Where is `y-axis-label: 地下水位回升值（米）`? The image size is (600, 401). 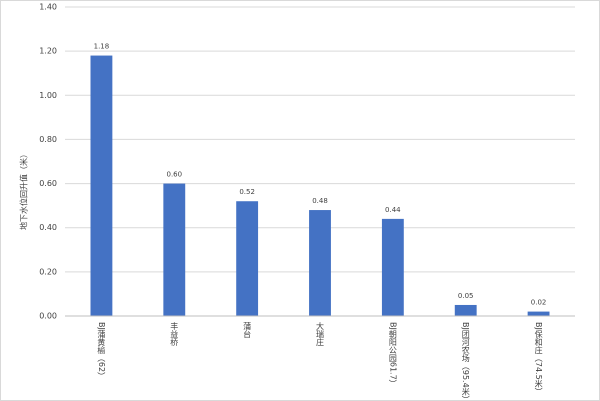
y-axis-label: 地下水位回升值（米） is located at coordinates (24, 190).